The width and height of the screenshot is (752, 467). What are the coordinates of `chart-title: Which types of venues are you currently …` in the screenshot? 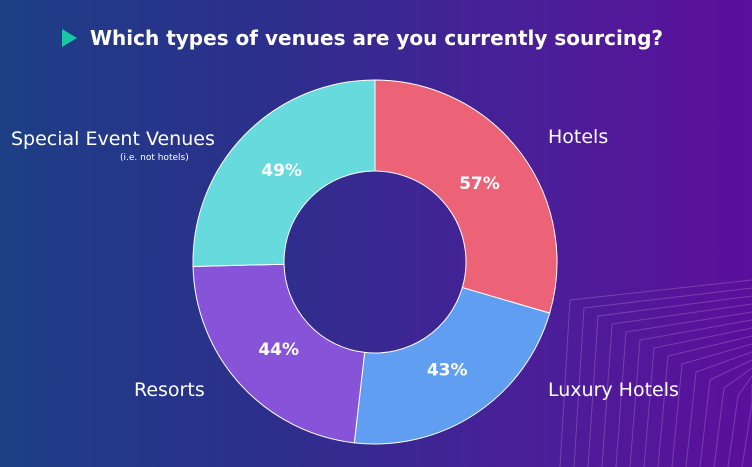 It's located at (376, 38).